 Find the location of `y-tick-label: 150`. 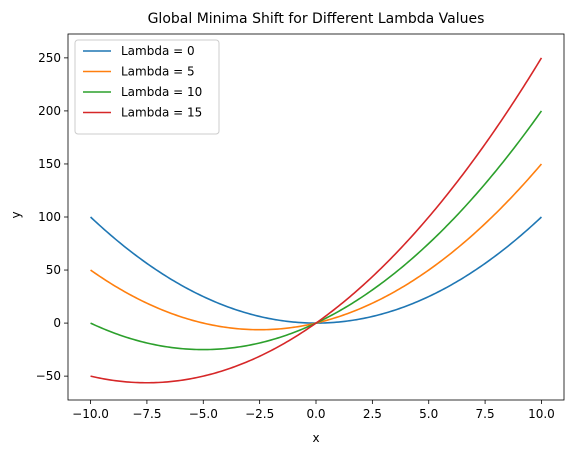

y-tick-label: 150 is located at coordinates (49, 164).